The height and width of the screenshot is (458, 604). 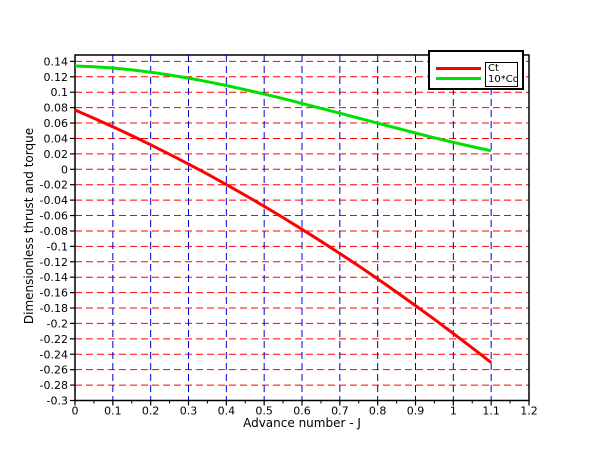 What do you see at coordinates (54, 354) in the screenshot?
I see `y-tick-label: -0.24` at bounding box center [54, 354].